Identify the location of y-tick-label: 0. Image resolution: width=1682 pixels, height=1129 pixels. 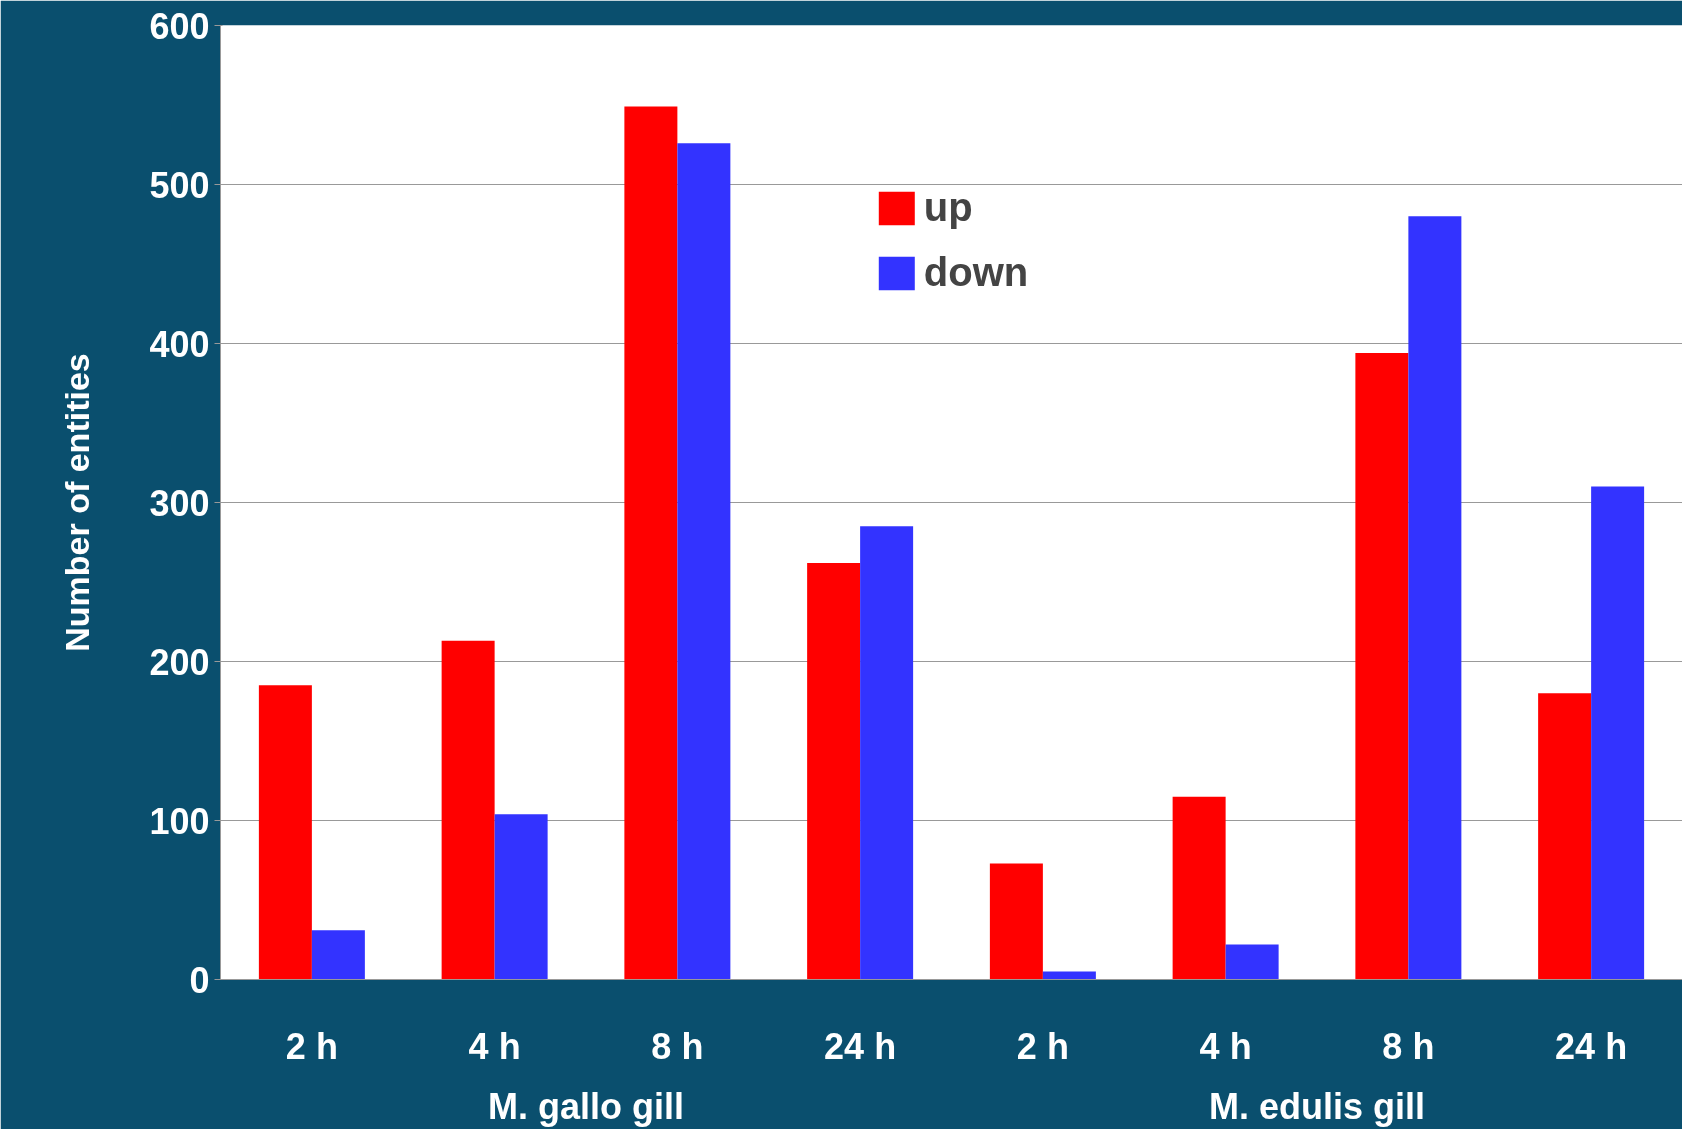
(199, 980).